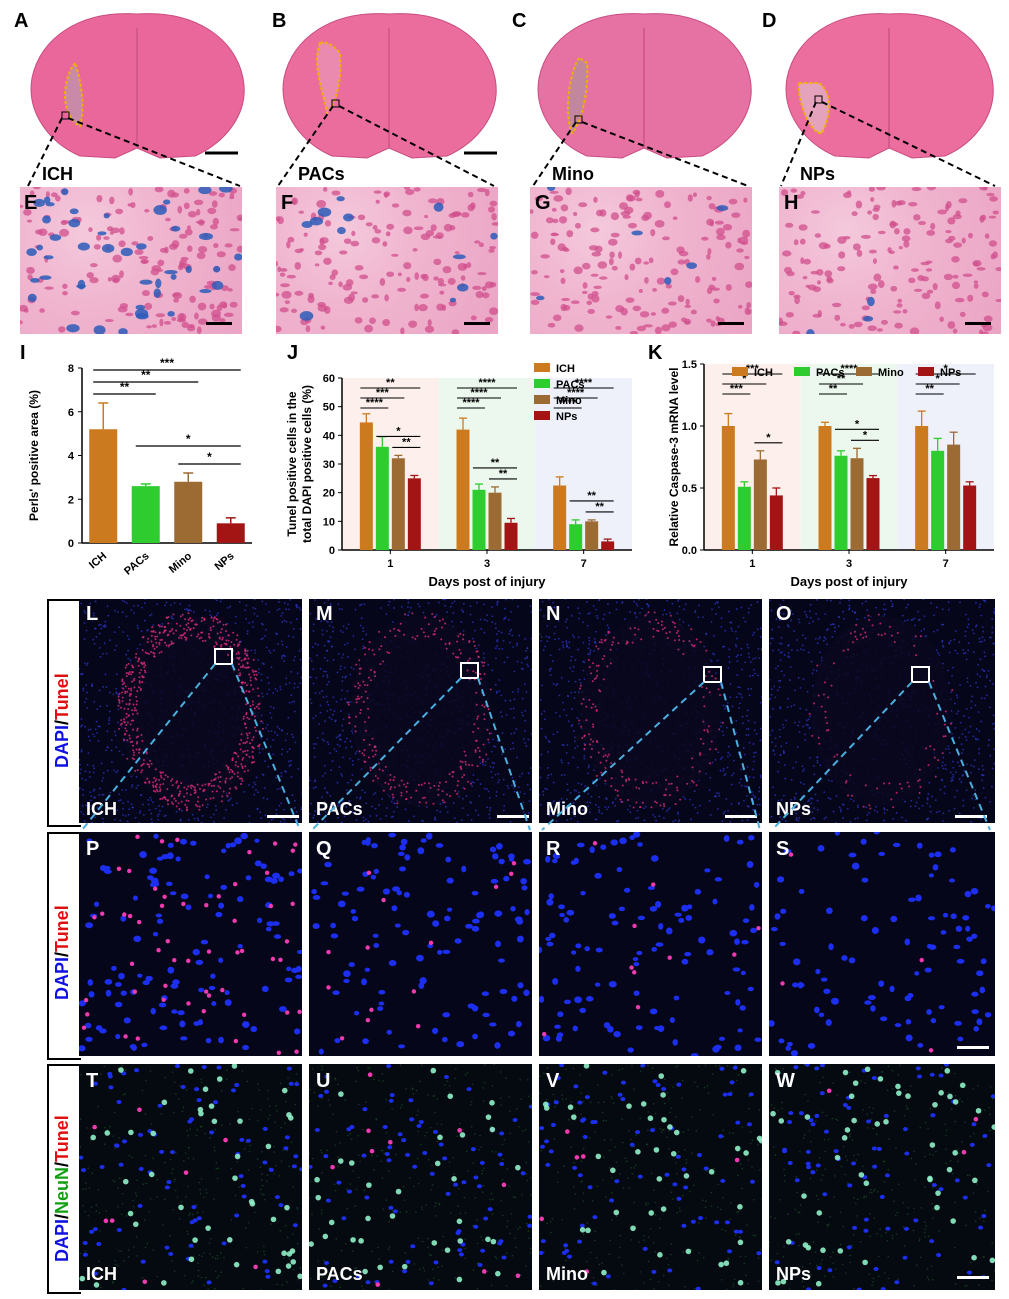 The image size is (1009, 1299). What do you see at coordinates (71, 500) in the screenshot?
I see `y-tick-label: 2` at bounding box center [71, 500].